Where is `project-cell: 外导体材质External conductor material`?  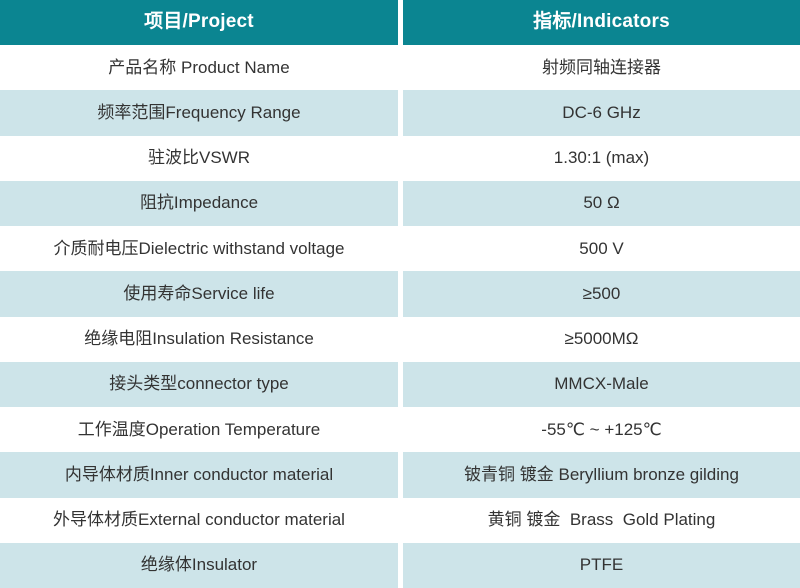
project-cell: 外导体材质External conductor material is located at coordinates (199, 520).